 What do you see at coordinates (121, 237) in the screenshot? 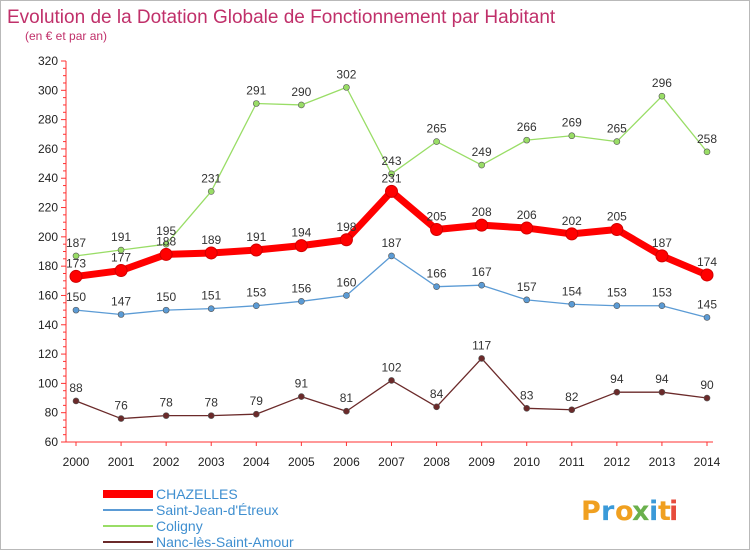
I see `data-label: 191` at bounding box center [121, 237].